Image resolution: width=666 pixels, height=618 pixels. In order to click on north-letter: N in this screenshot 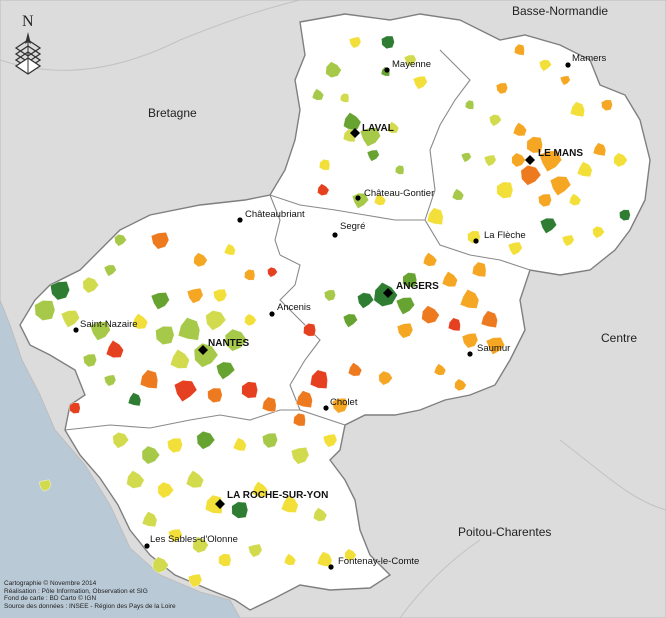, I will do `click(28, 21)`.